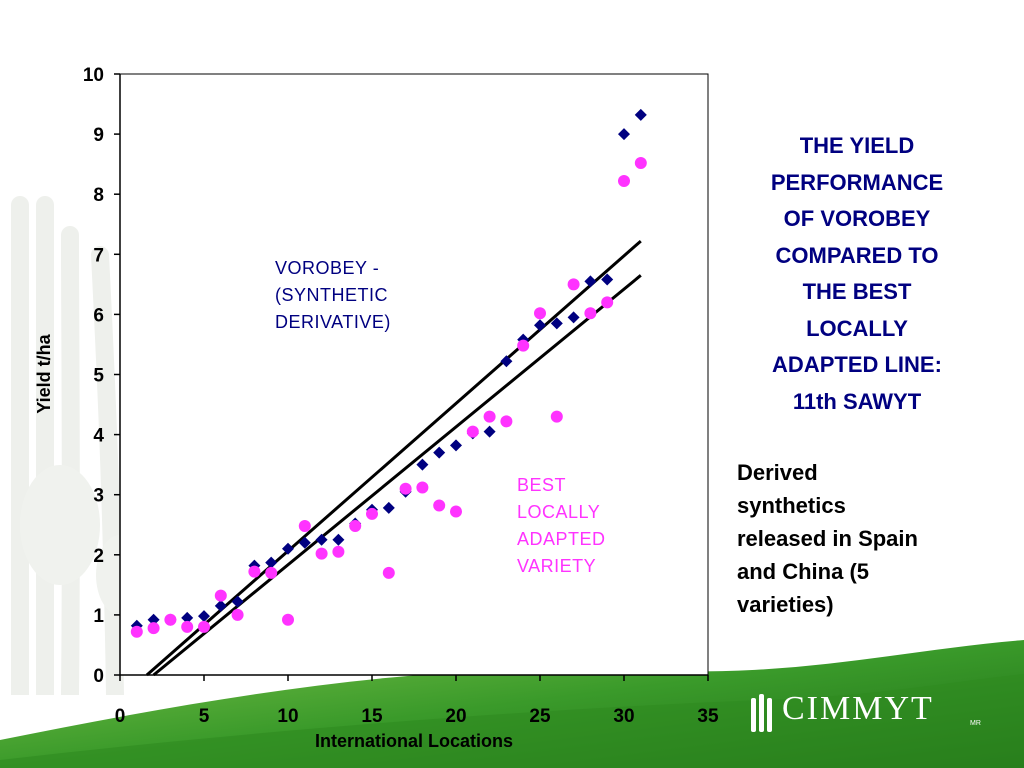  Describe the element at coordinates (44, 373) in the screenshot. I see `y-axis-title: Yield t/ha` at that location.